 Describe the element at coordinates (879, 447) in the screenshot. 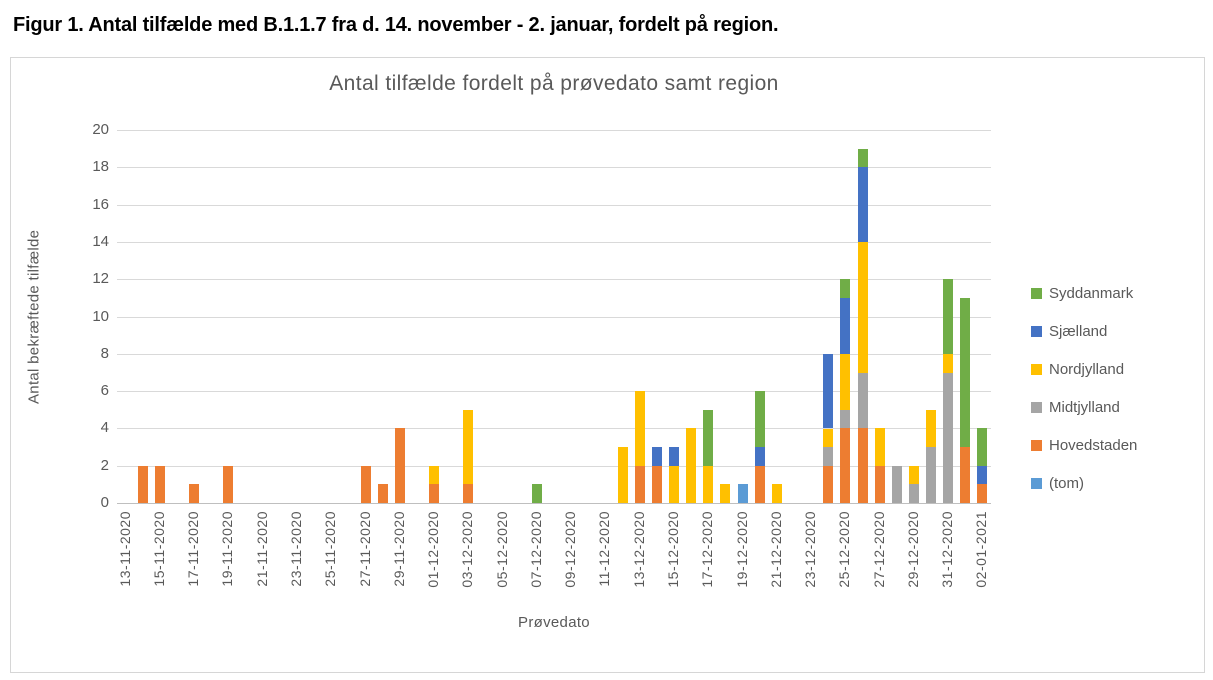

I see `bar-segment-Nordjylland-27-12-2020` at that location.